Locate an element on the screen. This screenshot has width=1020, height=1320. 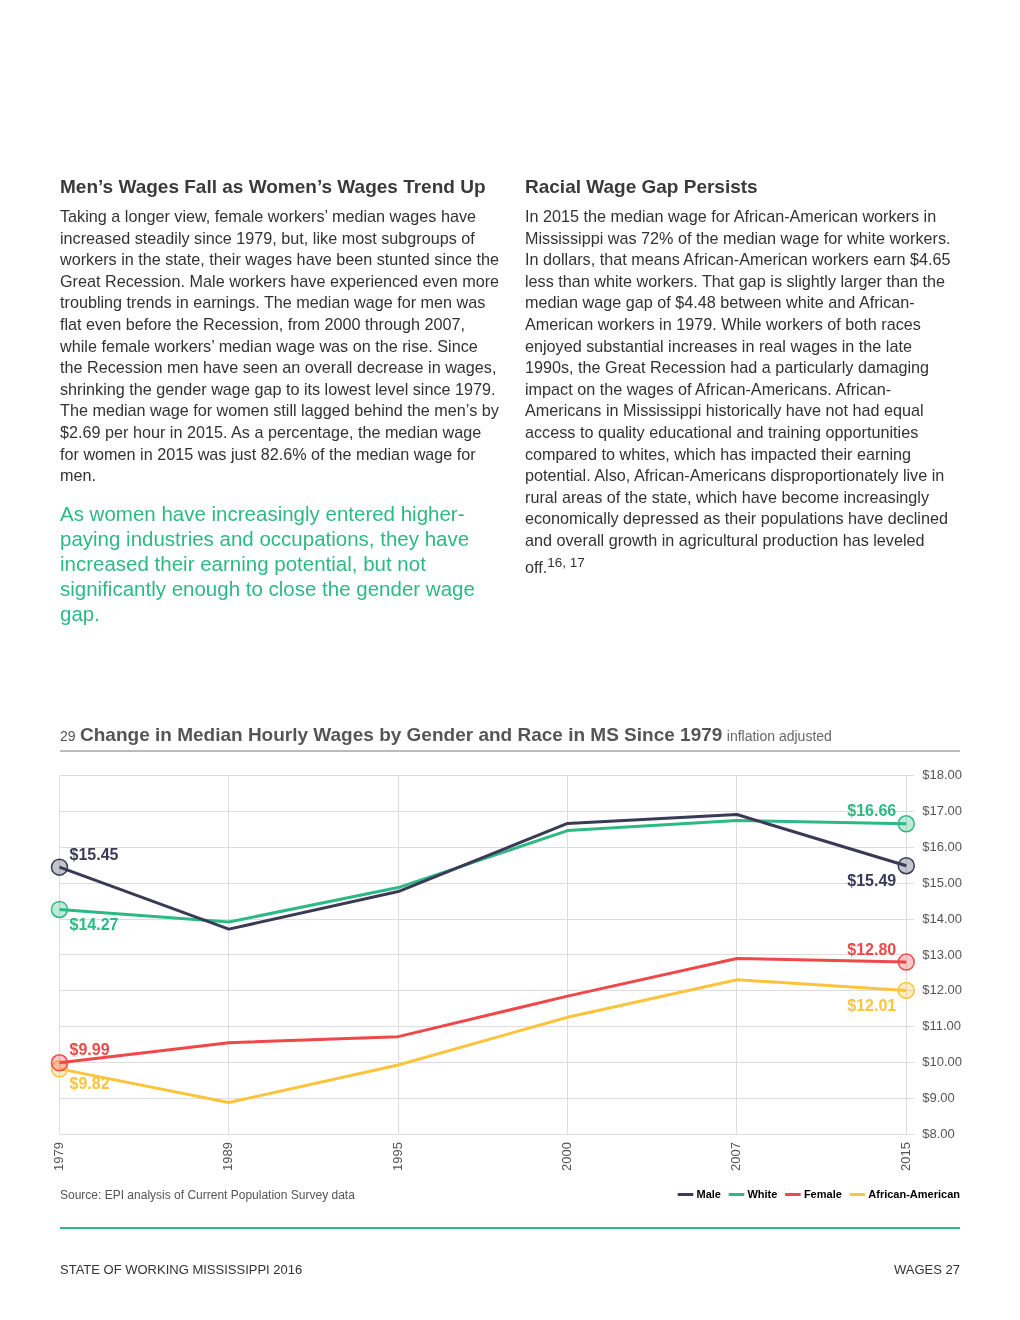
x-tick-label: 2007 is located at coordinates (736, 1156).